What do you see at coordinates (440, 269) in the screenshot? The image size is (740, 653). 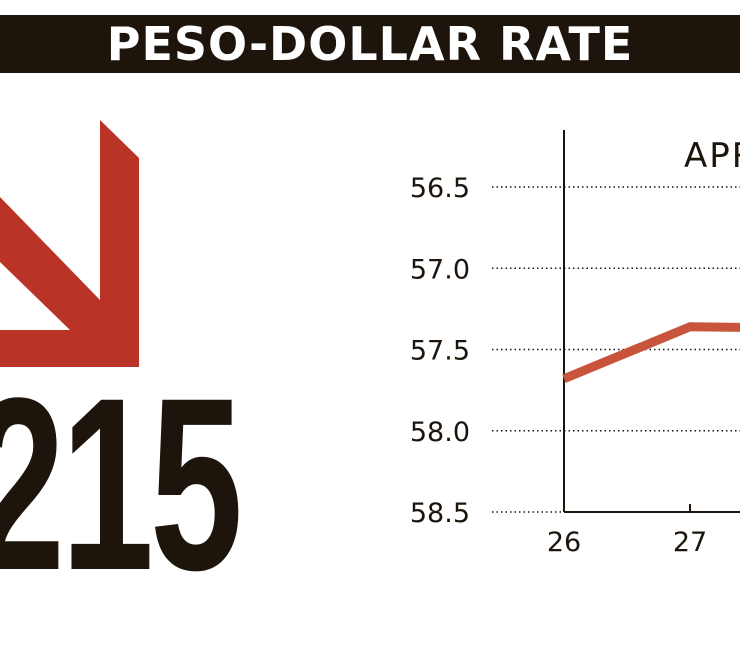 I see `y-tick-label: 57.0` at bounding box center [440, 269].